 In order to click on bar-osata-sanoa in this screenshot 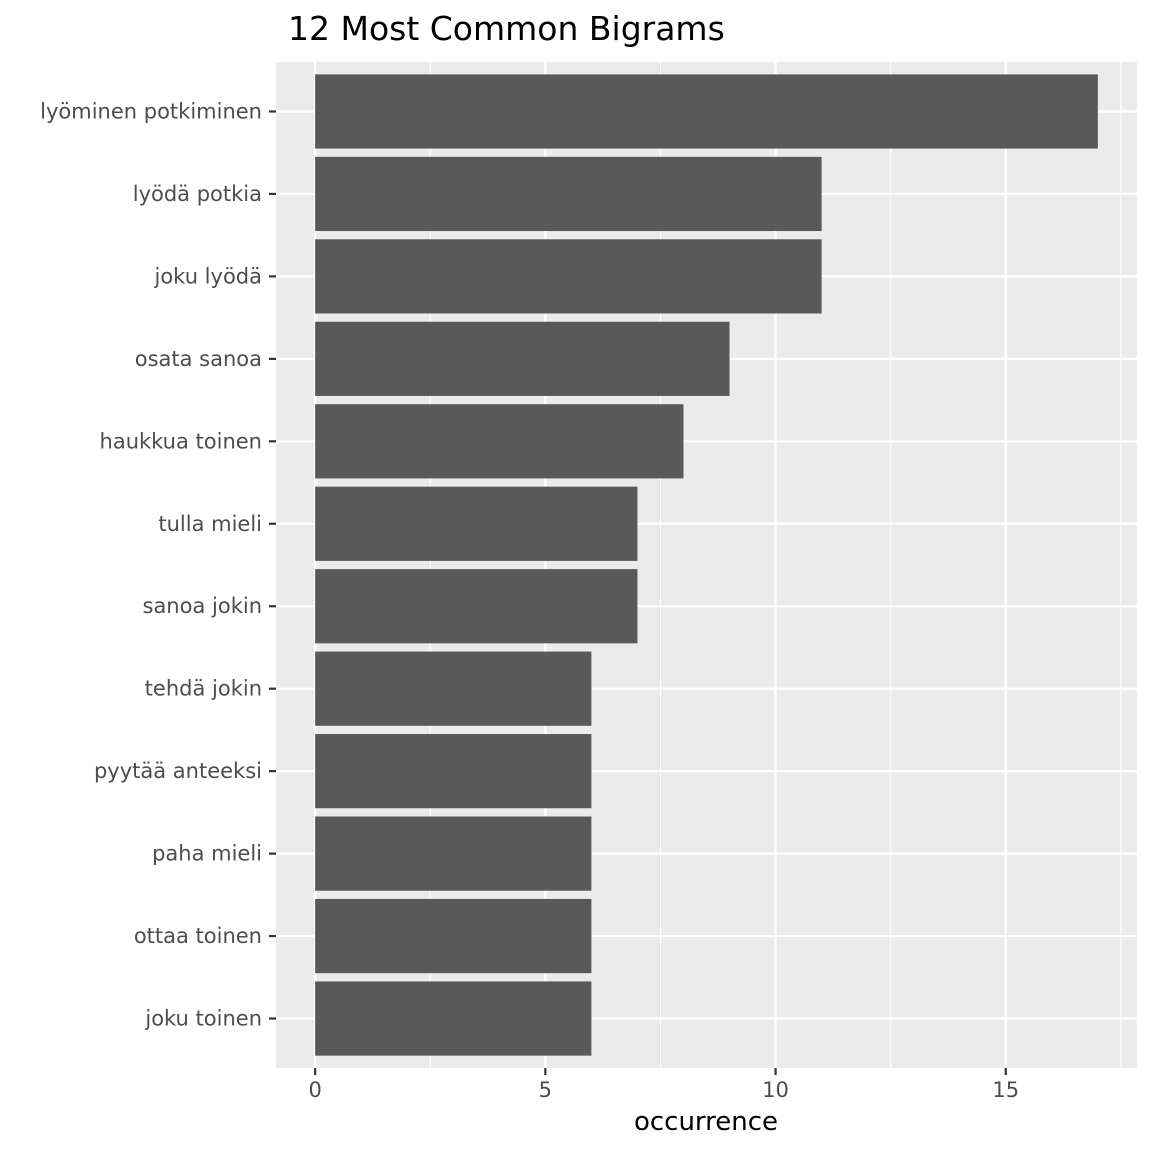, I will do `click(522, 358)`.